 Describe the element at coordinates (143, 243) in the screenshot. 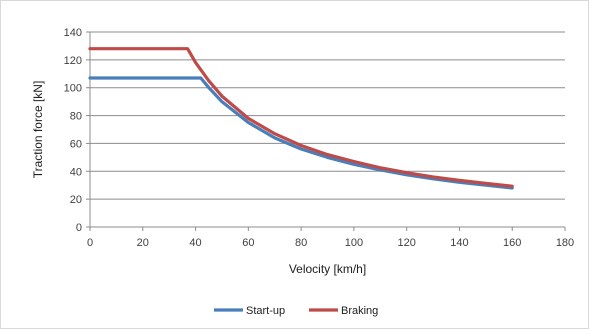

I see `x-tick-label: 20` at that location.